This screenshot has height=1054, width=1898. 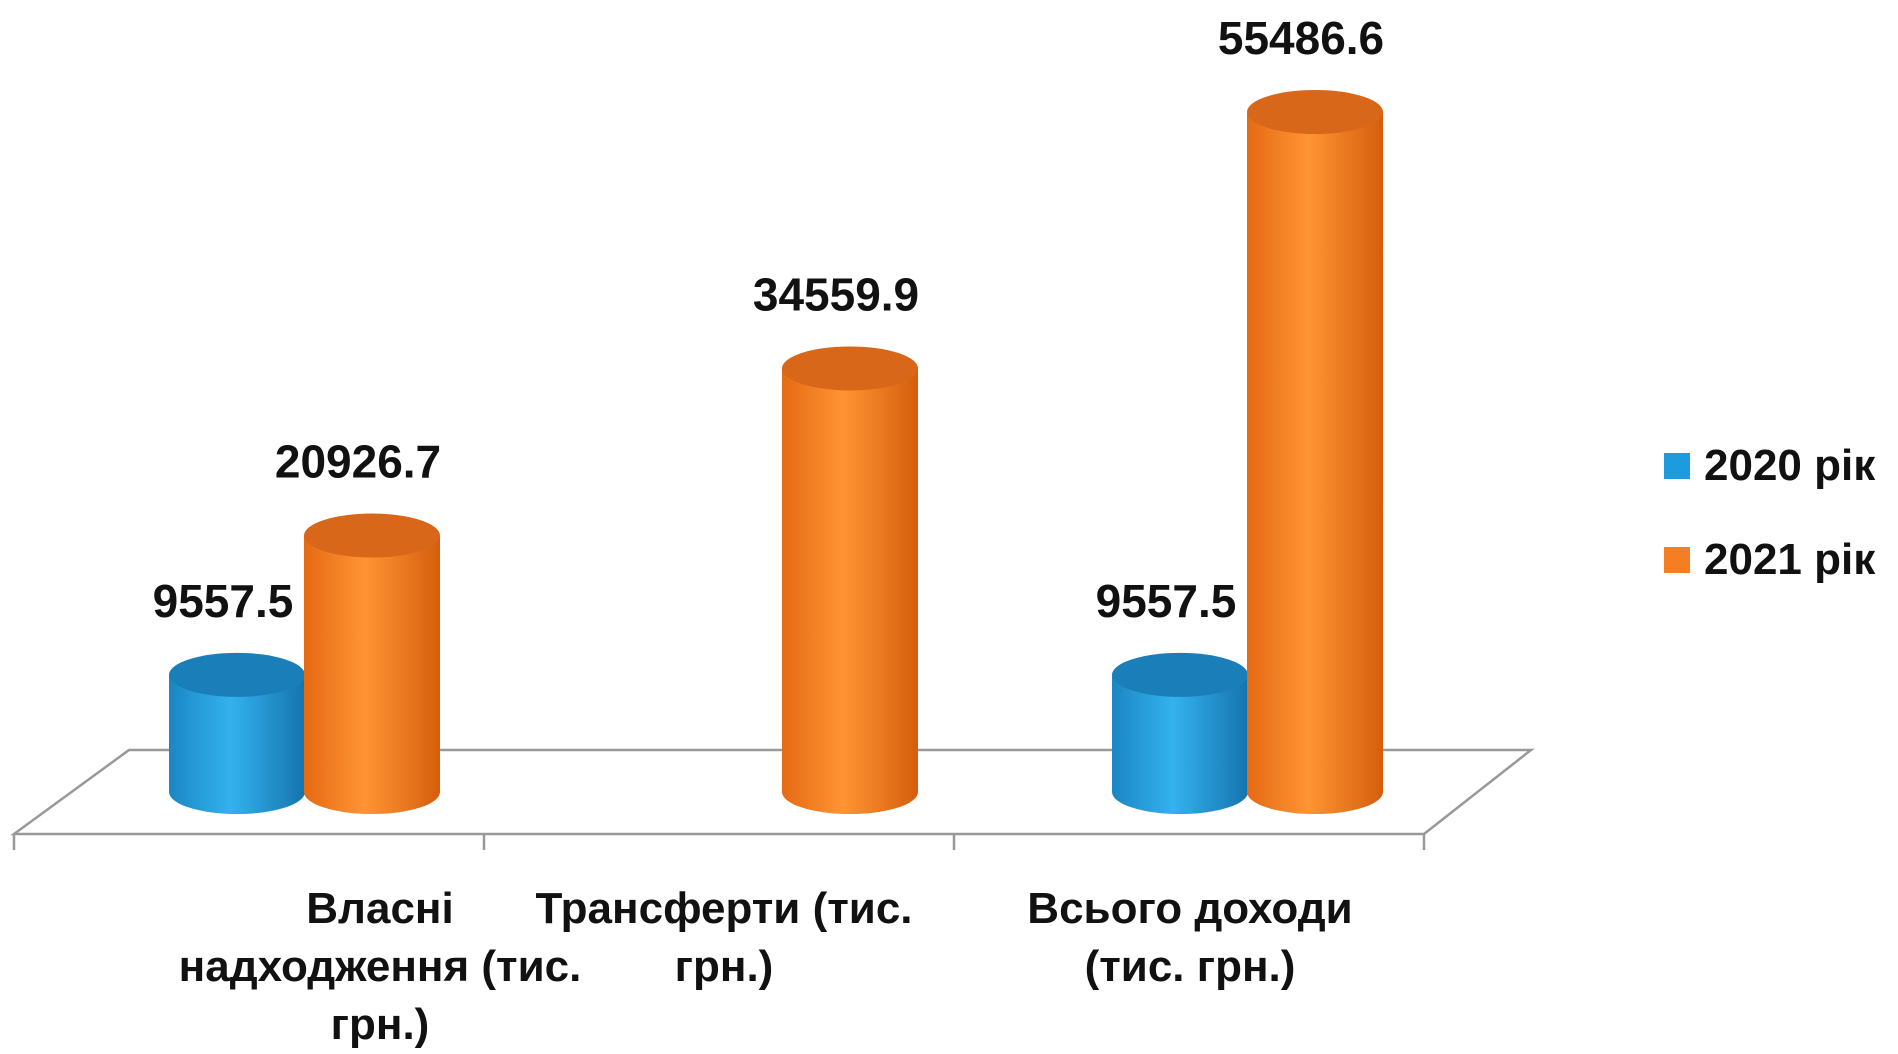 What do you see at coordinates (1301, 38) in the screenshot?
I see `data-label: 55486.6` at bounding box center [1301, 38].